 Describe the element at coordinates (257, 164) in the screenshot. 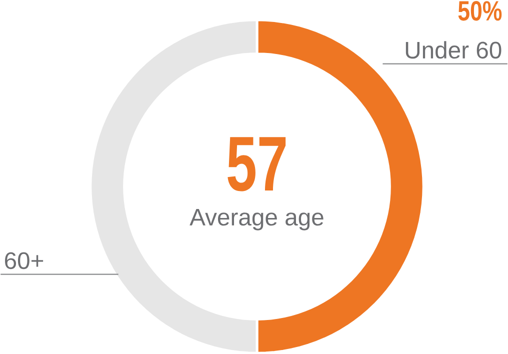

I see `text: 57` at that location.